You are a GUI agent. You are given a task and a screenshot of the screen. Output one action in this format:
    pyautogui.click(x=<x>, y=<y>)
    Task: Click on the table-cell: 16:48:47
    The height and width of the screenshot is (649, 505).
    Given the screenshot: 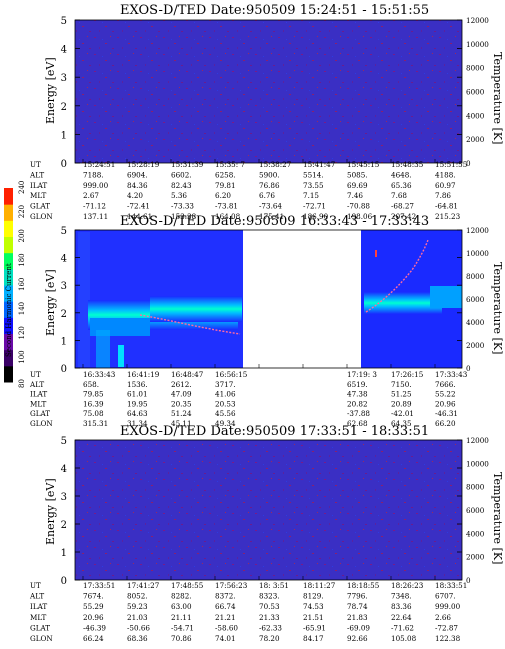 What is the action you would take?
    pyautogui.click(x=187, y=374)
    